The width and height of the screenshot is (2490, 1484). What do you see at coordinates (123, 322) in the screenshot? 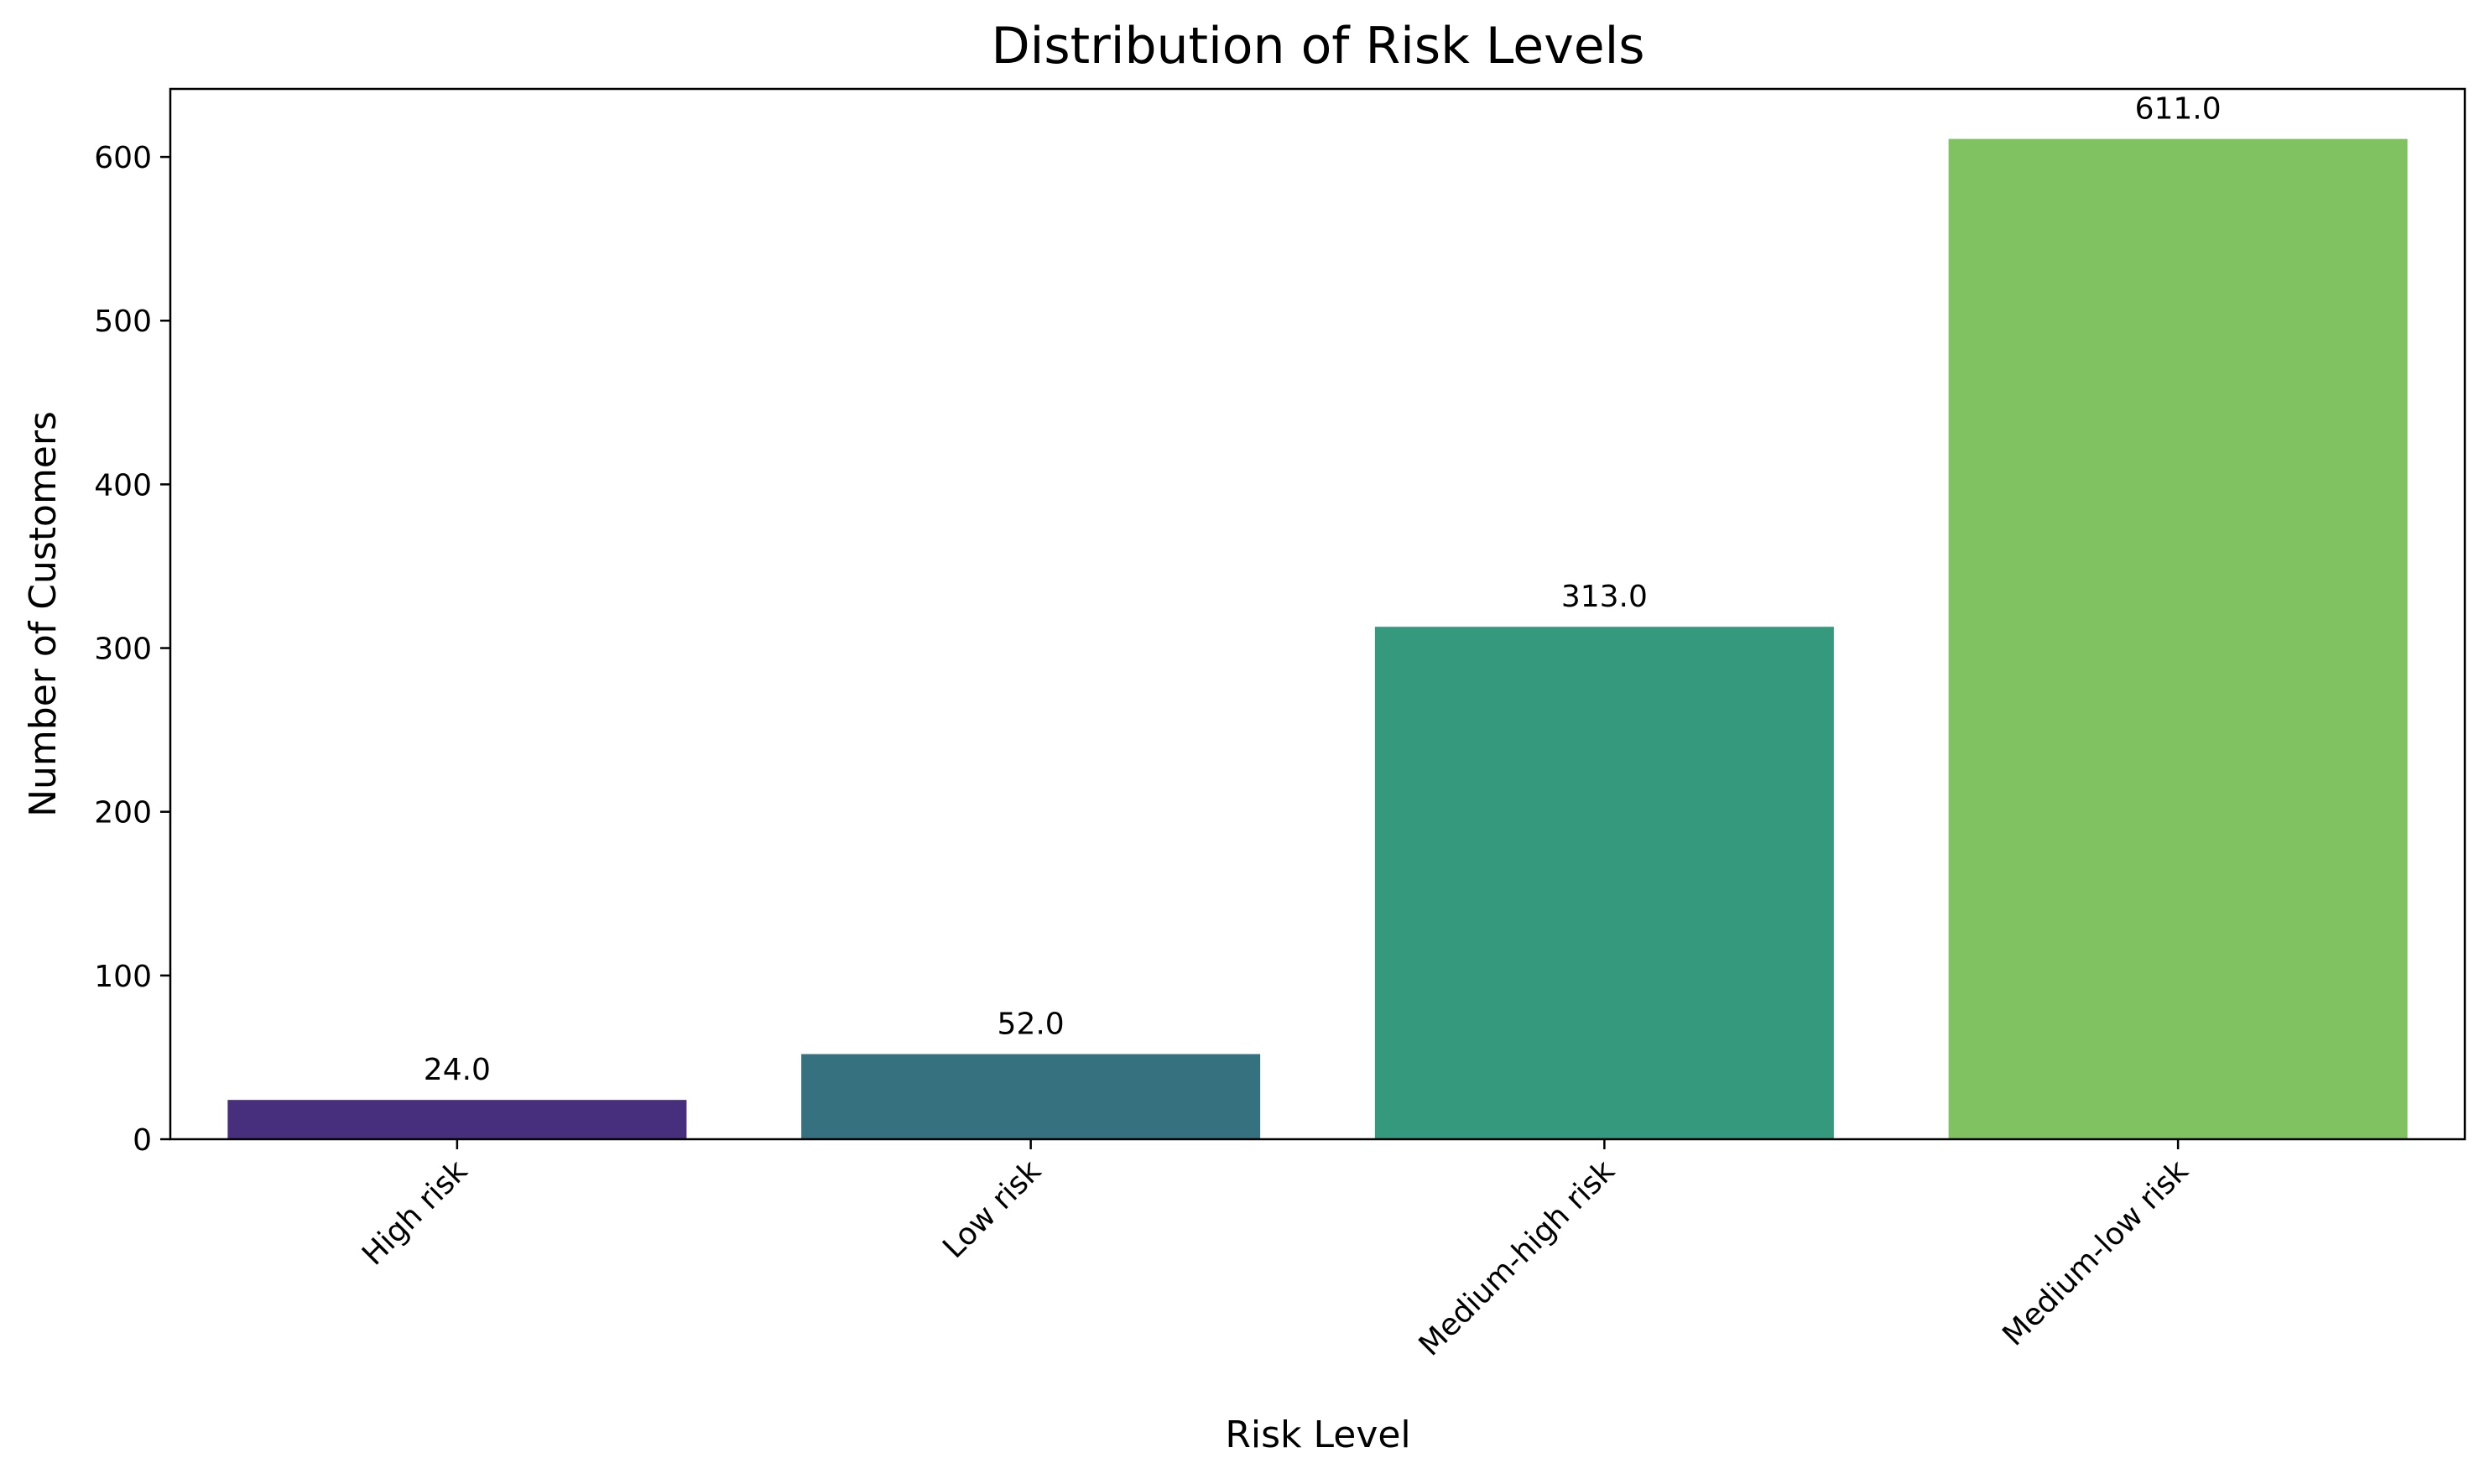
I see `y-tick-label: 500` at bounding box center [123, 322].